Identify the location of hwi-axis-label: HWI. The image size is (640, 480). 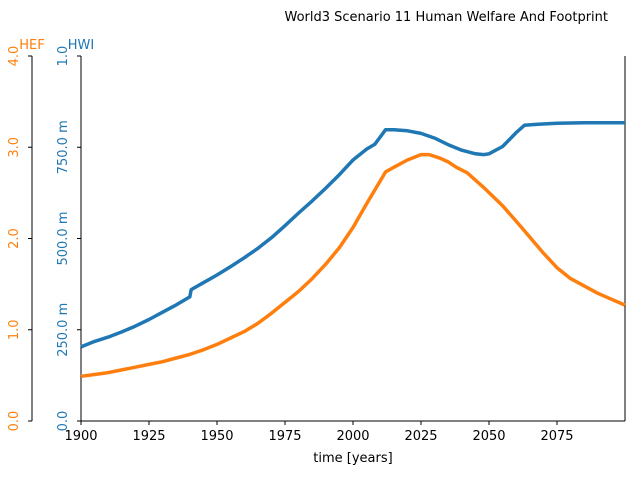
(81, 45).